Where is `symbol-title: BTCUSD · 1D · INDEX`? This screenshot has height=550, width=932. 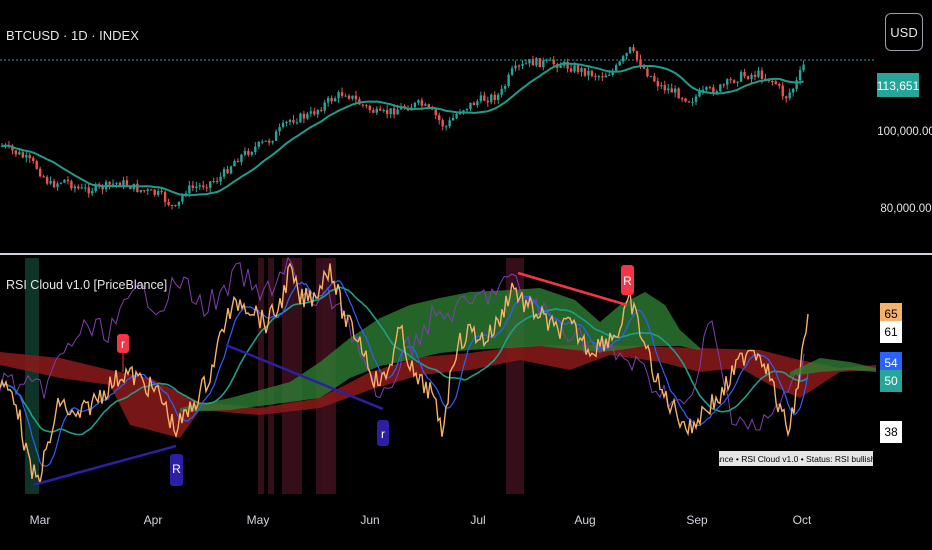 symbol-title: BTCUSD · 1D · INDEX is located at coordinates (72, 35).